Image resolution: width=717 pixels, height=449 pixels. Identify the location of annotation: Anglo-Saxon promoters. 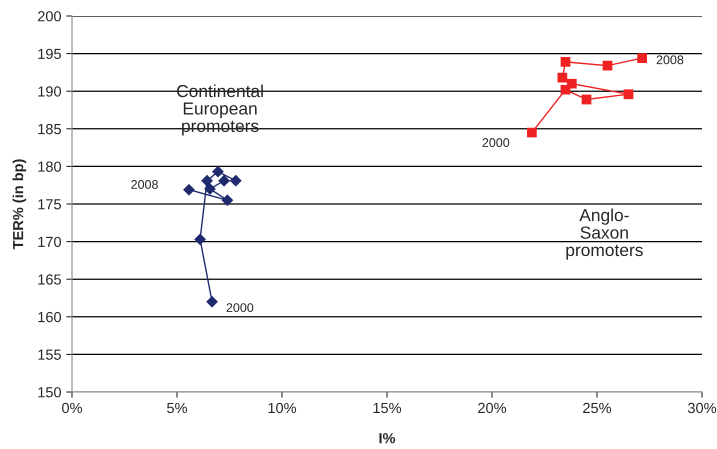
(604, 234).